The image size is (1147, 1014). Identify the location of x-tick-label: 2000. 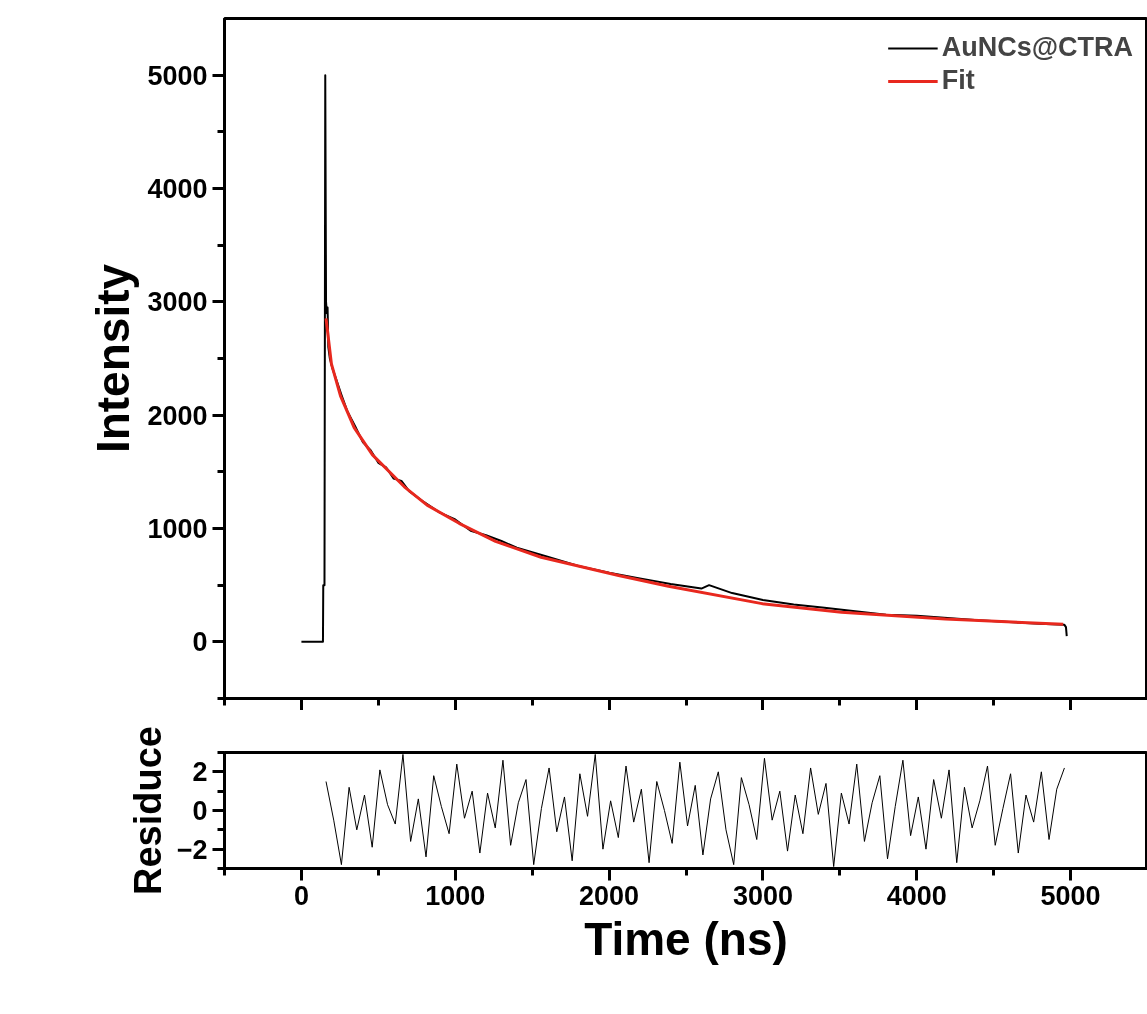
(609, 895).